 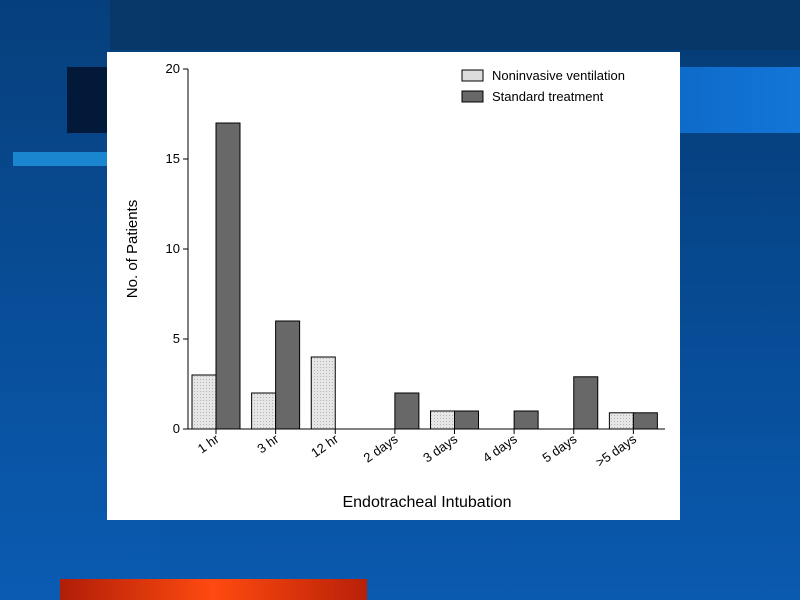 What do you see at coordinates (548, 96) in the screenshot?
I see `legend-label-standard: Standard treatment` at bounding box center [548, 96].